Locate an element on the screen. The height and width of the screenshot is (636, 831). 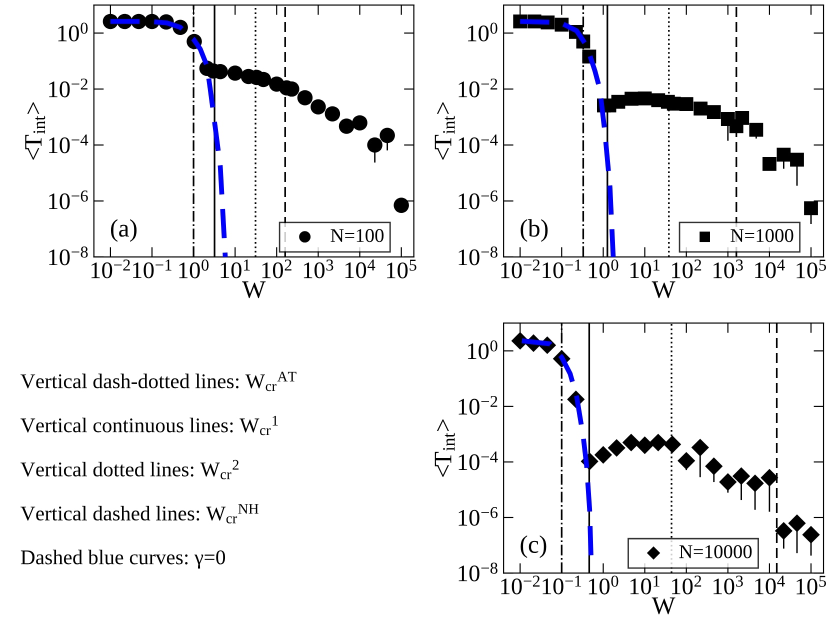
legend-label: N=100 is located at coordinates (357, 235).